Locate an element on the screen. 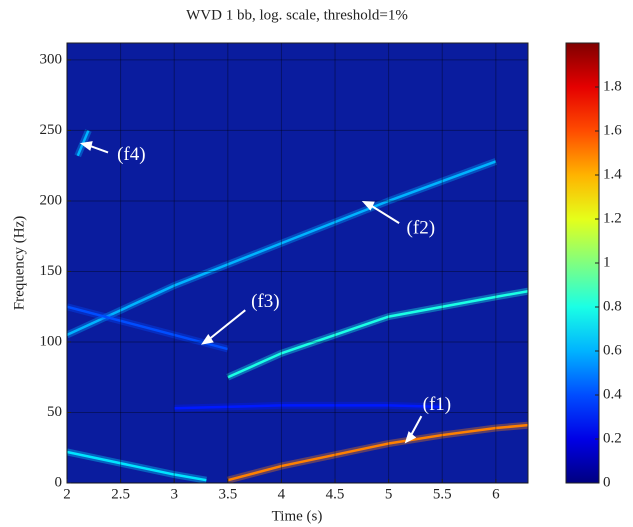  y-tick-label: 100 is located at coordinates (51, 341).